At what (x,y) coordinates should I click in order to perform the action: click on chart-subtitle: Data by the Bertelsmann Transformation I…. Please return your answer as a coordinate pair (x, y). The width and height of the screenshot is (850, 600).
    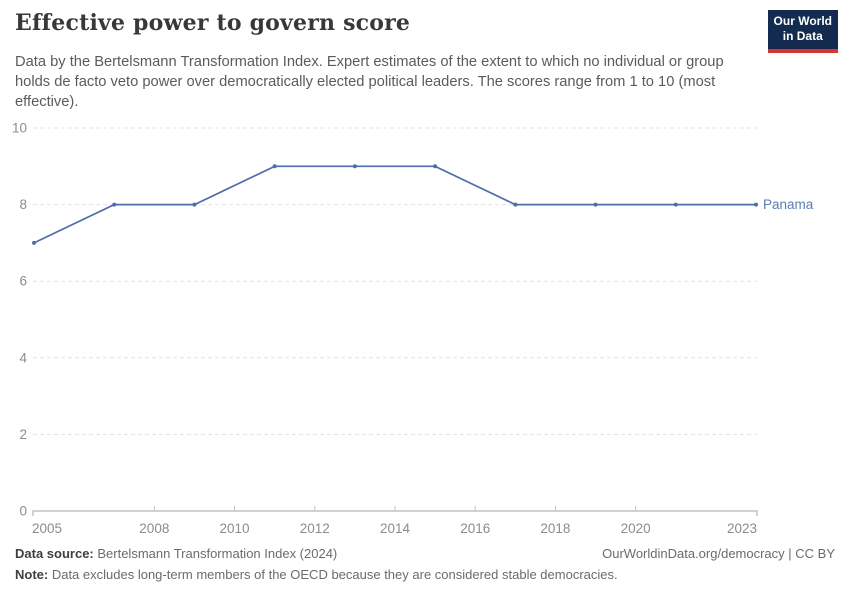
    Looking at the image, I should click on (369, 82).